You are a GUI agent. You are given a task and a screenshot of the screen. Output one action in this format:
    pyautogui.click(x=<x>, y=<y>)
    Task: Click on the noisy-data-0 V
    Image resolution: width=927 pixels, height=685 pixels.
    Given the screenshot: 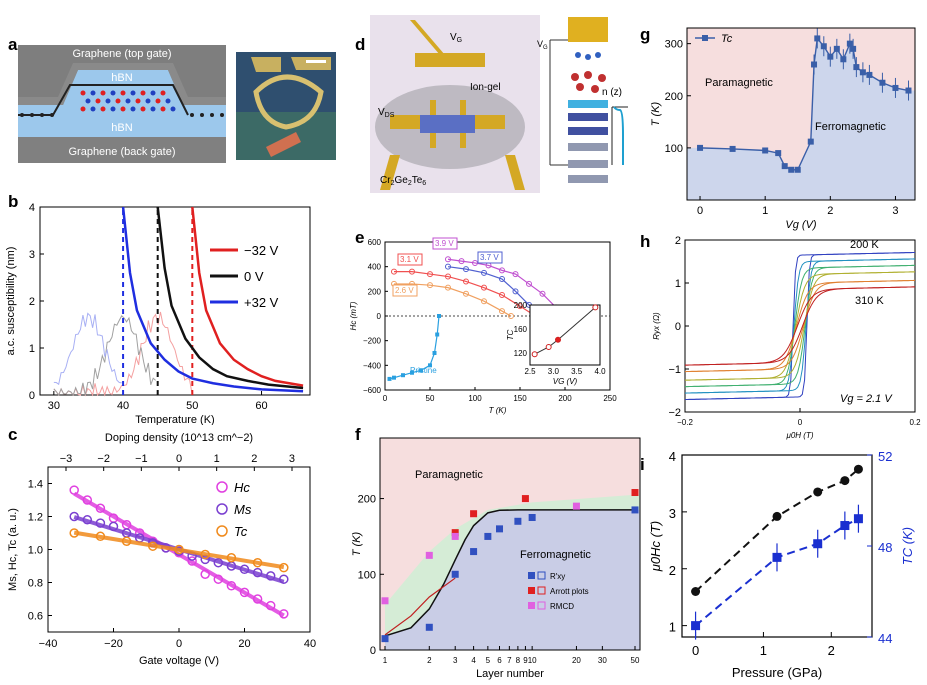 What is the action you would take?
    pyautogui.click(x=104, y=356)
    